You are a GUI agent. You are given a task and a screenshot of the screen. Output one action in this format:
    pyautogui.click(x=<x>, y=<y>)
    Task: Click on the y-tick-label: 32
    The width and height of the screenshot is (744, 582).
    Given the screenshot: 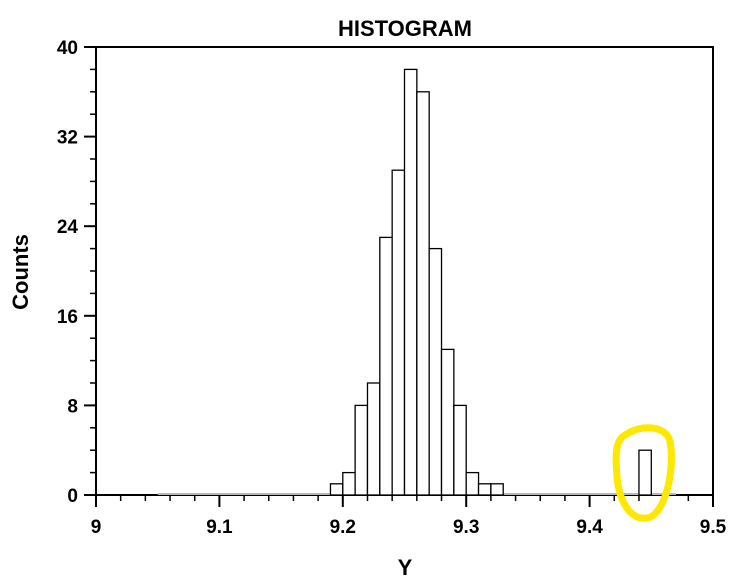 What is the action you would take?
    pyautogui.click(x=67, y=138)
    